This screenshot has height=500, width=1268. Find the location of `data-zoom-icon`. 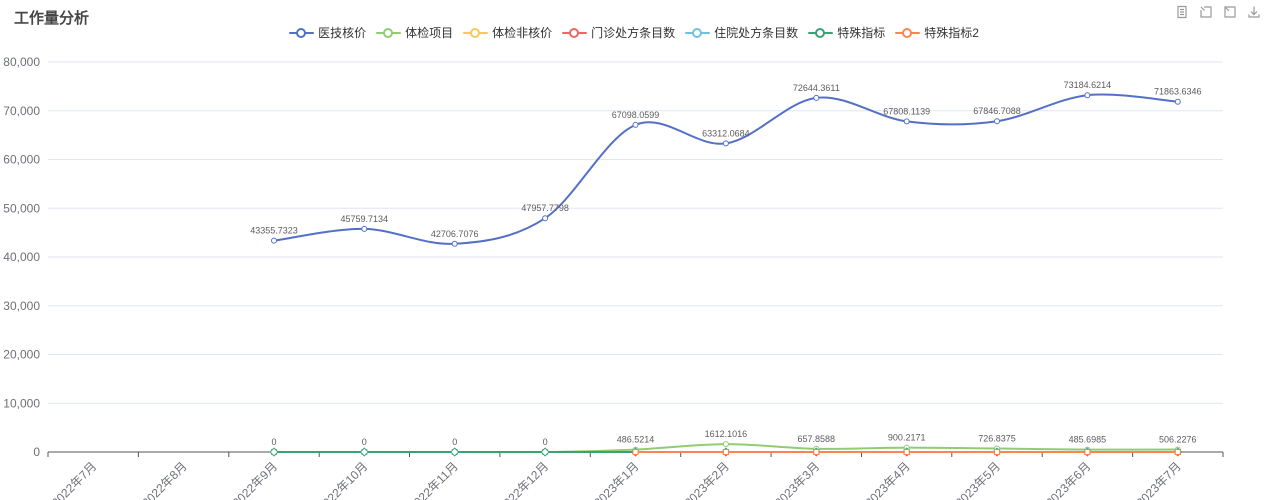

data-zoom-icon is located at coordinates (1206, 12).